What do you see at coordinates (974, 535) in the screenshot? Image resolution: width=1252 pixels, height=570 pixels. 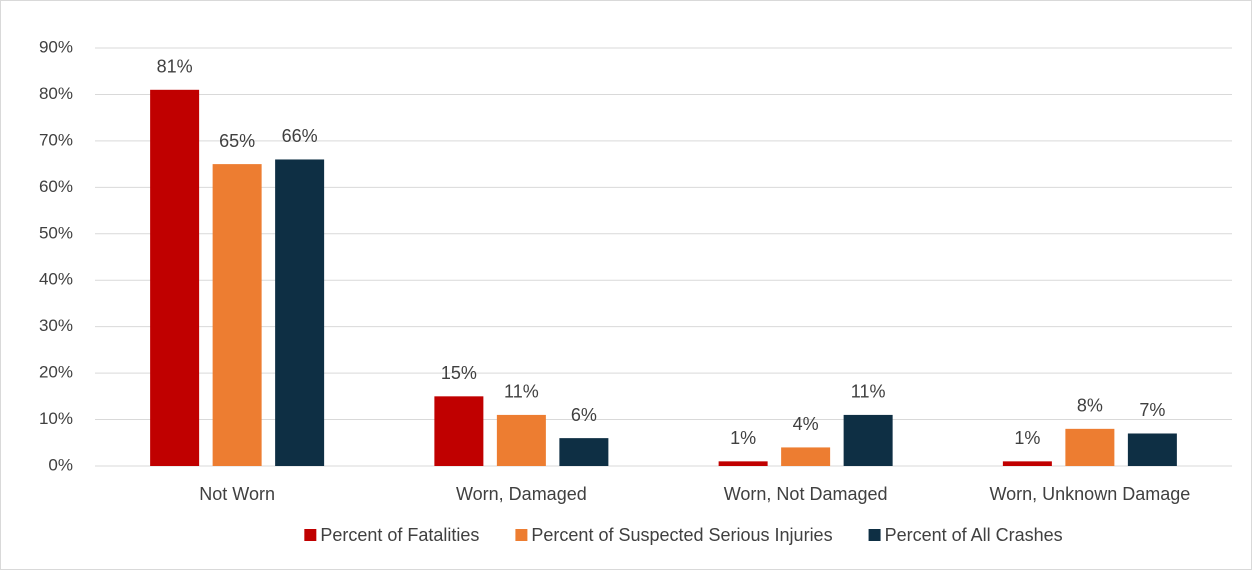 I see `legend-label: Percent of All Crashes` at bounding box center [974, 535].